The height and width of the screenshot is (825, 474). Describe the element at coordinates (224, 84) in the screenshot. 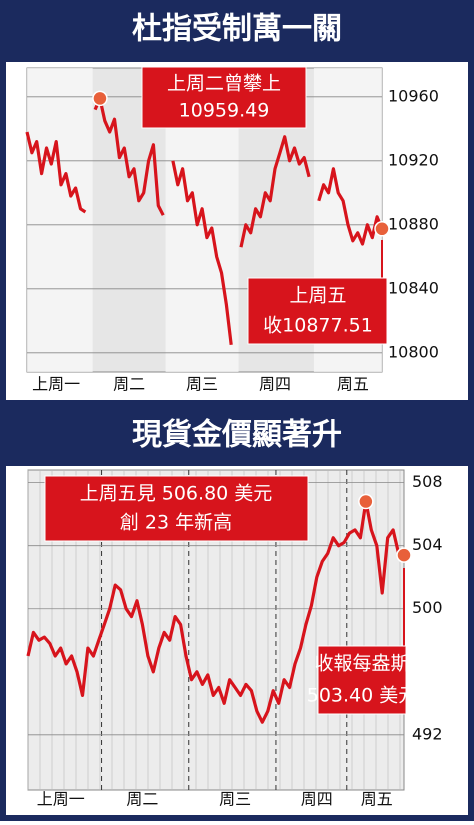

I see `annotation-text: 上周二曾攀上` at that location.